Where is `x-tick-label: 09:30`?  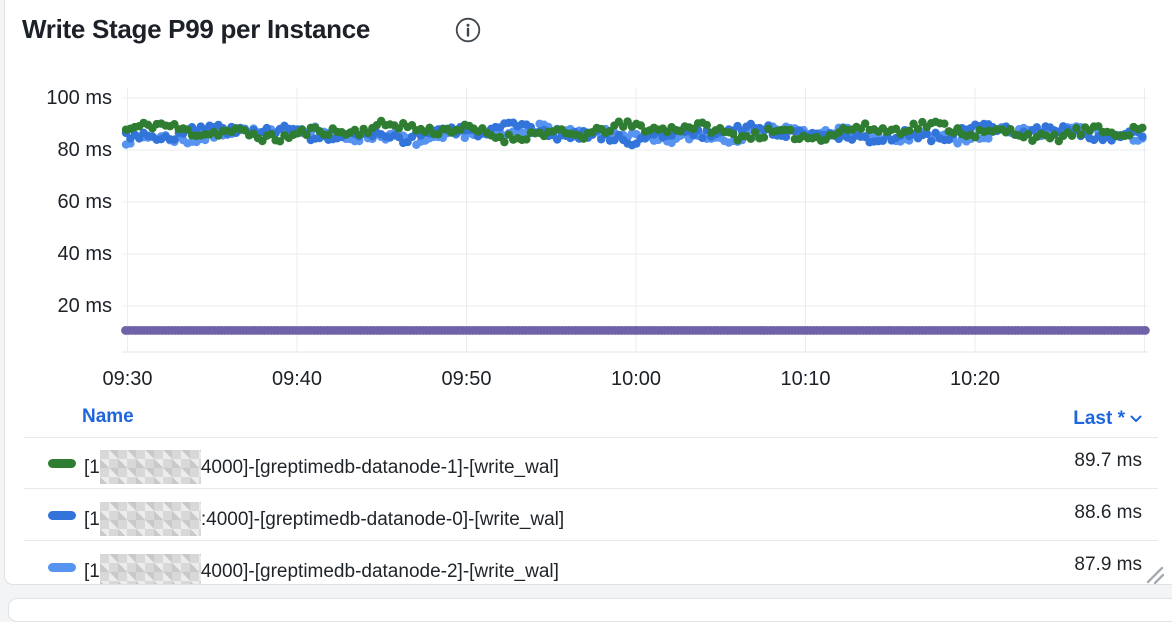 x-tick-label: 09:30 is located at coordinates (127, 379).